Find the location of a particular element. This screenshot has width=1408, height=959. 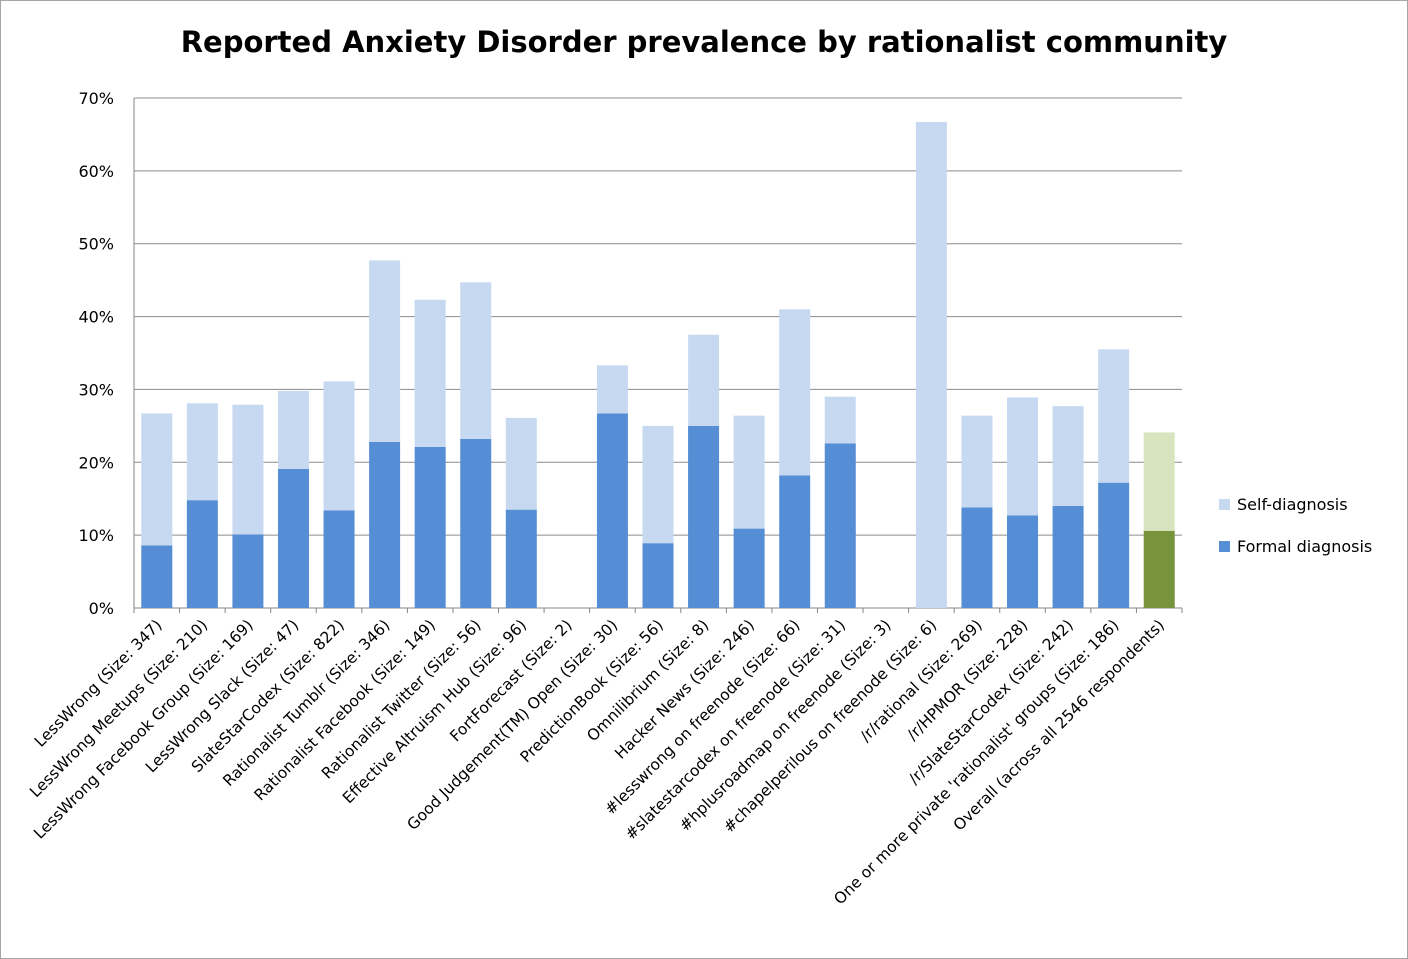

legend-item-formal: Formal diagnosis is located at coordinates (1295, 546).